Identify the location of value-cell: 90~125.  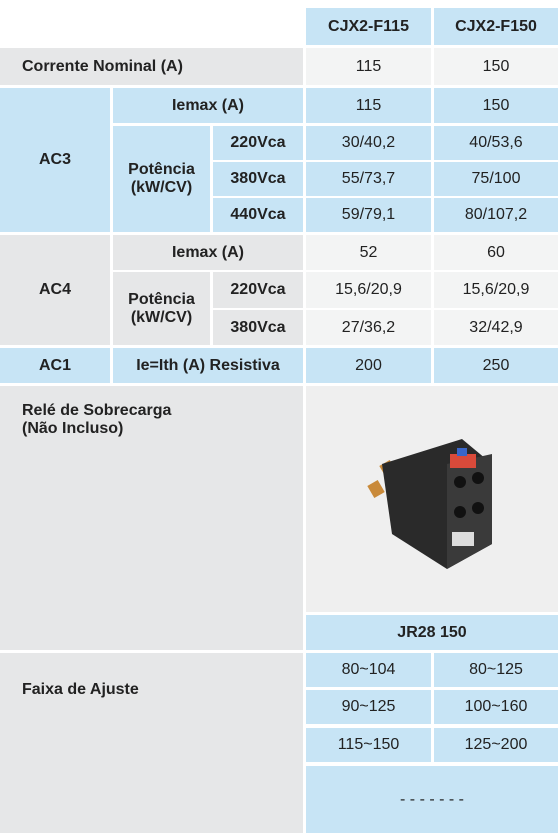
(368, 707).